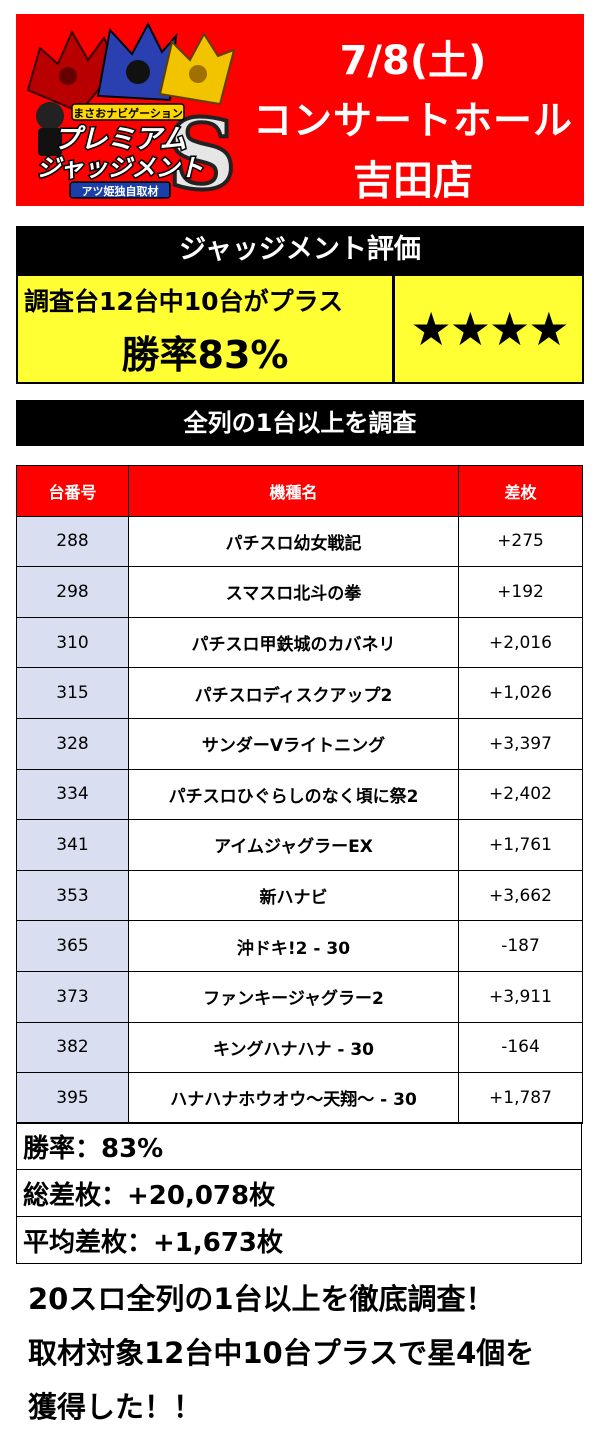 Image resolution: width=600 pixels, height=1444 pixels. What do you see at coordinates (293, 946) in the screenshot?
I see `machine-name: 沖ドキ!2 - 30` at bounding box center [293, 946].